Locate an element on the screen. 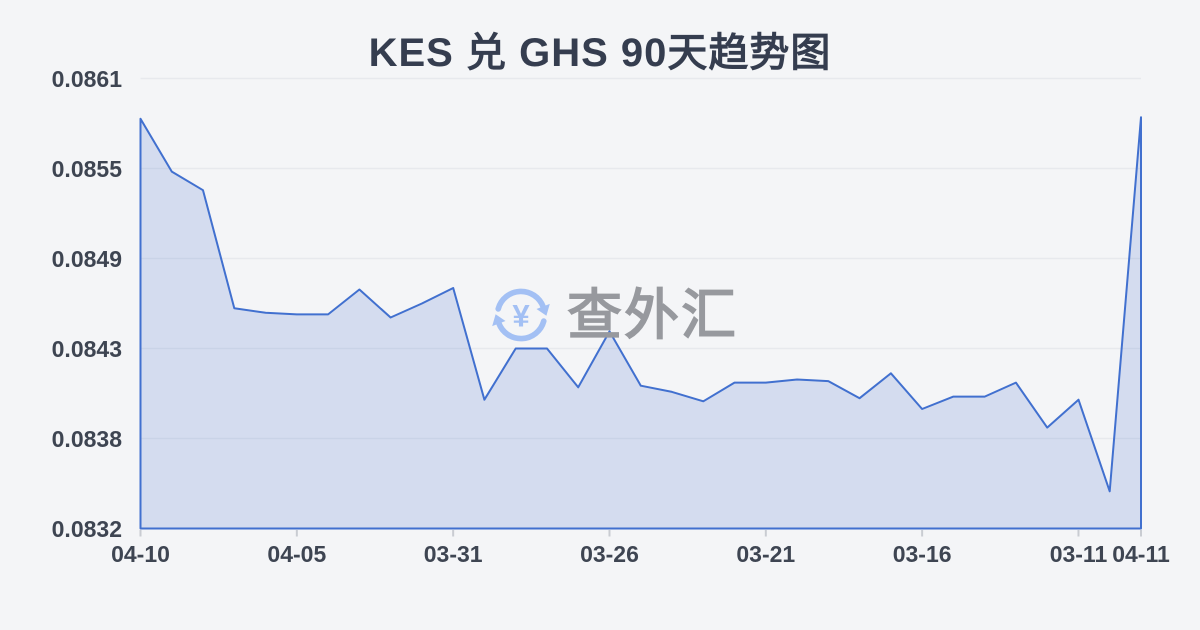 The image size is (1200, 630). watermark: ¥ 查外汇 is located at coordinates (612, 315).